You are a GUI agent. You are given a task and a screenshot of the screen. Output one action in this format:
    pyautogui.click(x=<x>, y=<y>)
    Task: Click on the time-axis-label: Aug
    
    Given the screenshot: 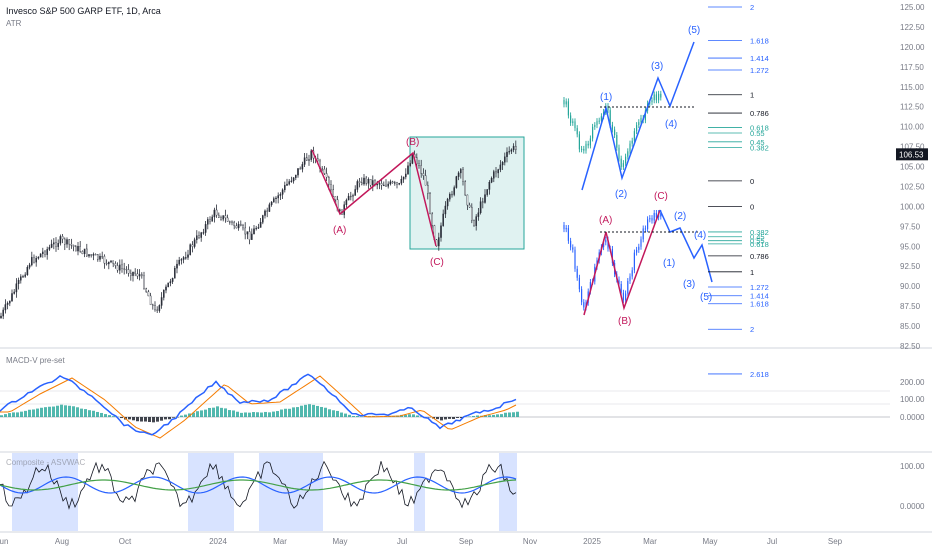 What is the action you would take?
    pyautogui.click(x=62, y=541)
    